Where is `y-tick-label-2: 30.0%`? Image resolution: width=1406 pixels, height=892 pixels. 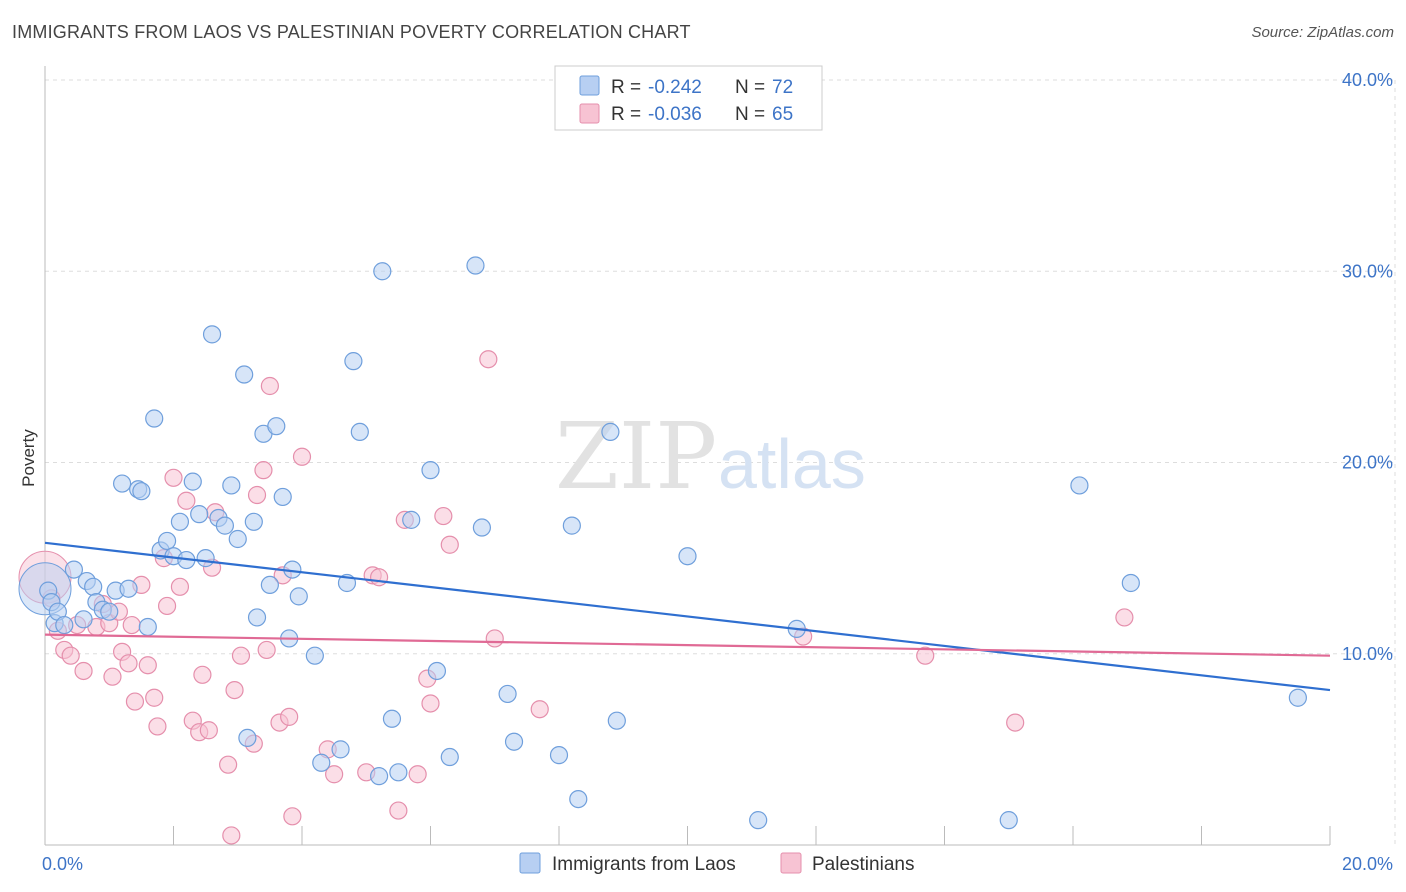 y-tick-label-2: 30.0% is located at coordinates (1367, 271).